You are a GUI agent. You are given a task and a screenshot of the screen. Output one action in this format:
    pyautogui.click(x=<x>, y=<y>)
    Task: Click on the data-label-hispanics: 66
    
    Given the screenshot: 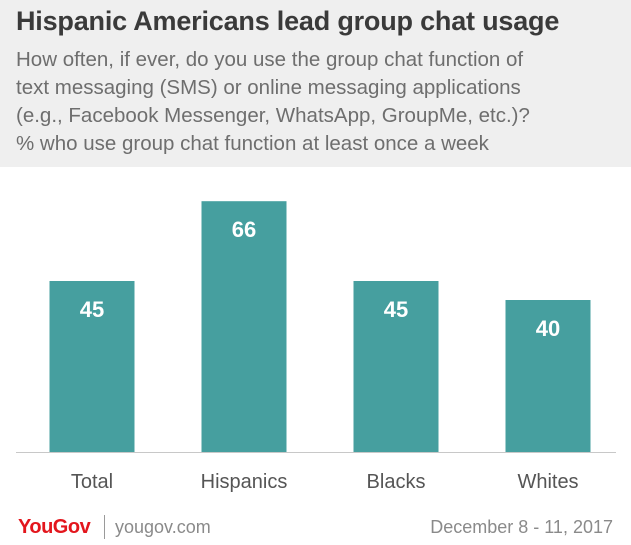 What is the action you would take?
    pyautogui.click(x=244, y=229)
    